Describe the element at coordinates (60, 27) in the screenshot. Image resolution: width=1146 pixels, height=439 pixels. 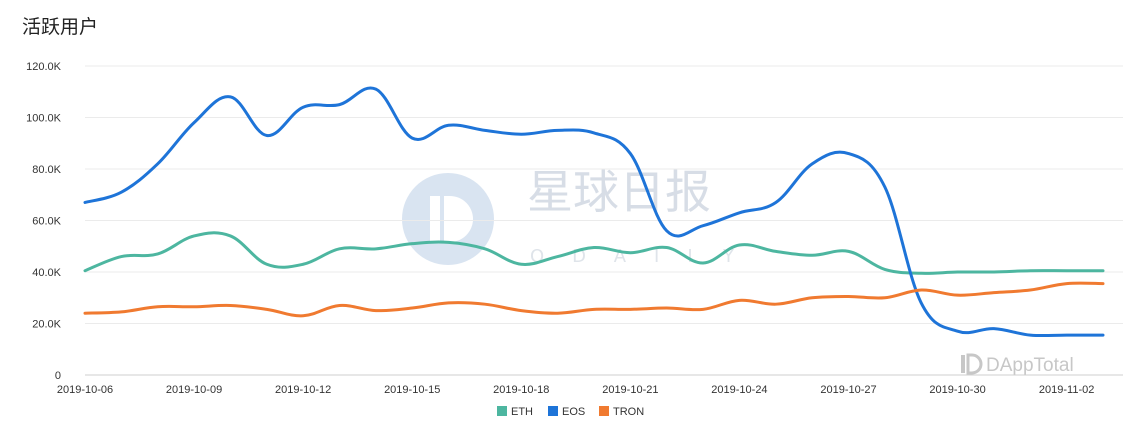
I see `chart-title: 活跃用户` at that location.